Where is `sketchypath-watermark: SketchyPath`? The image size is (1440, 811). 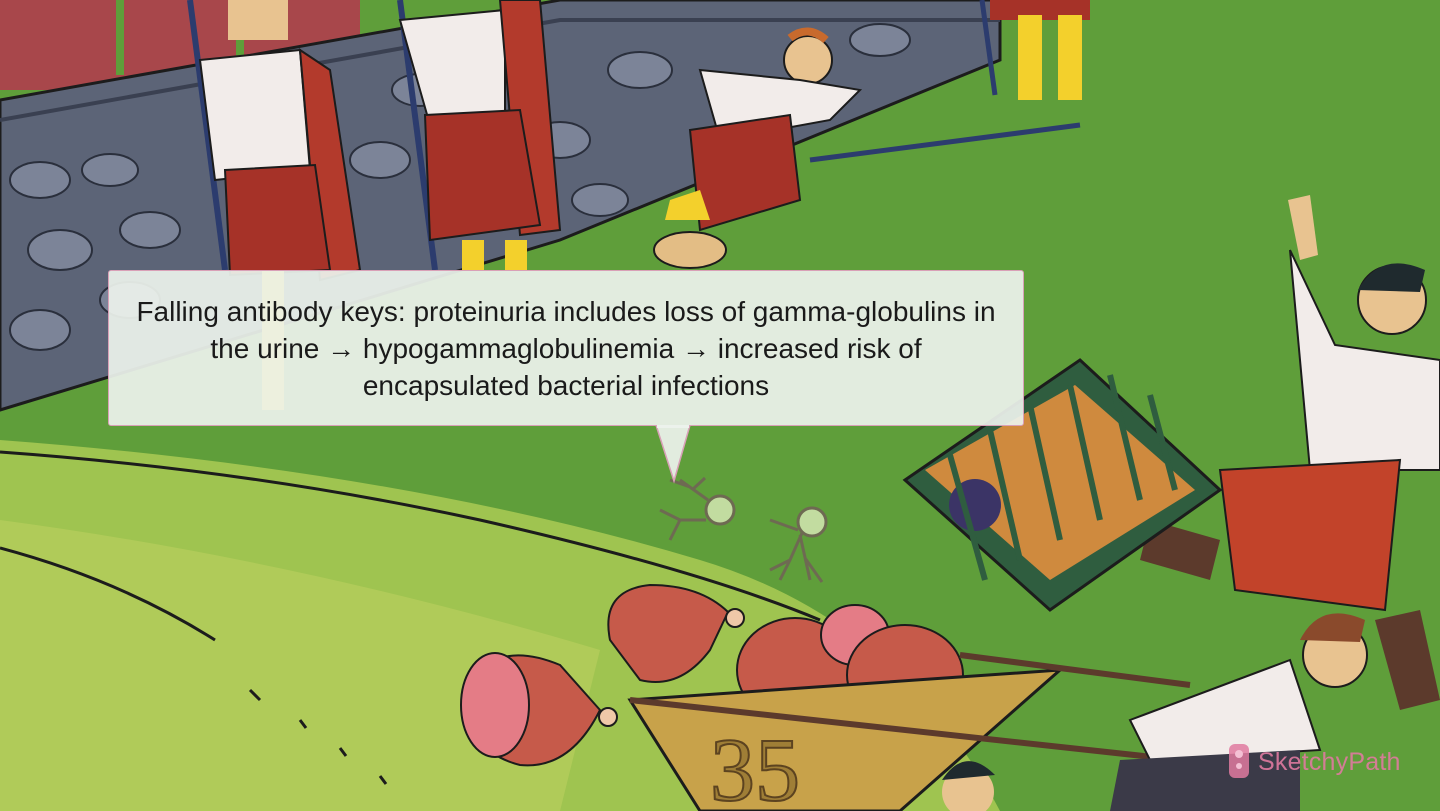 sketchypath-watermark: SketchyPath is located at coordinates (1313, 762).